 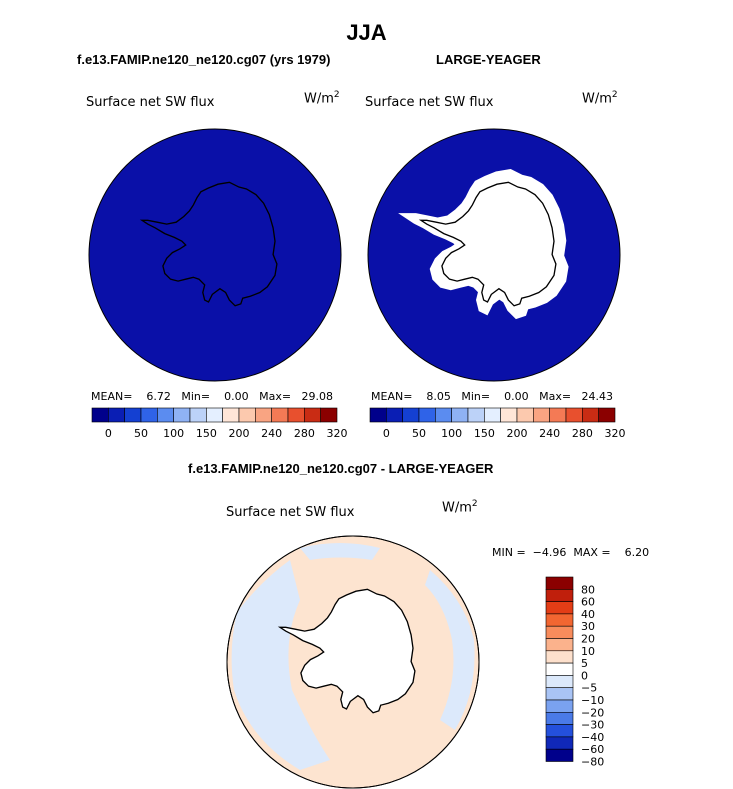 What do you see at coordinates (290, 512) in the screenshot?
I see `diff-variable-label: Surface net SW flux` at bounding box center [290, 512].